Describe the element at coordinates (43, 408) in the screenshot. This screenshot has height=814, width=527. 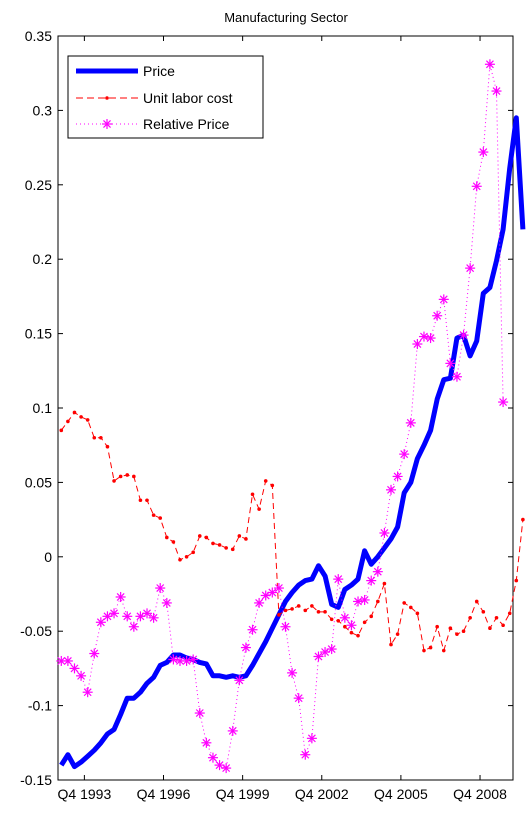
I see `y-tick-label: 0.1` at that location.